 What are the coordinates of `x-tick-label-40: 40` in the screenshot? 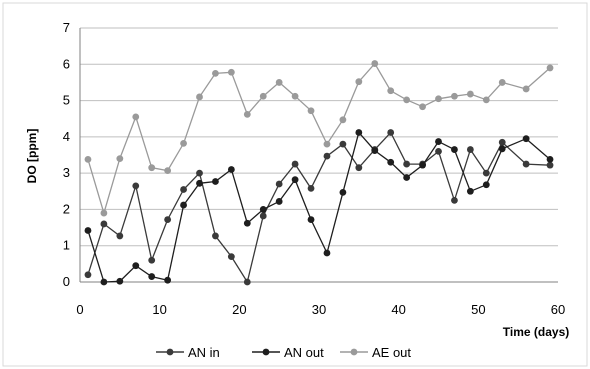 It's located at (398, 309).